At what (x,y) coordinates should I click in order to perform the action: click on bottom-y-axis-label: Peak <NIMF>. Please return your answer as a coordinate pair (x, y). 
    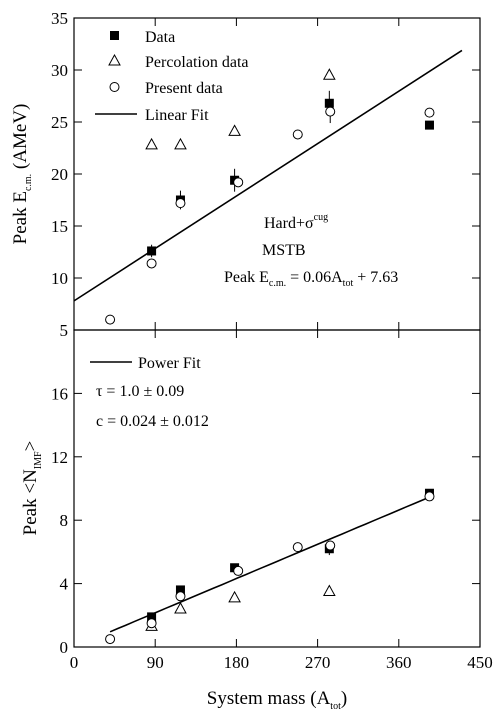
    Looking at the image, I should click on (32, 488).